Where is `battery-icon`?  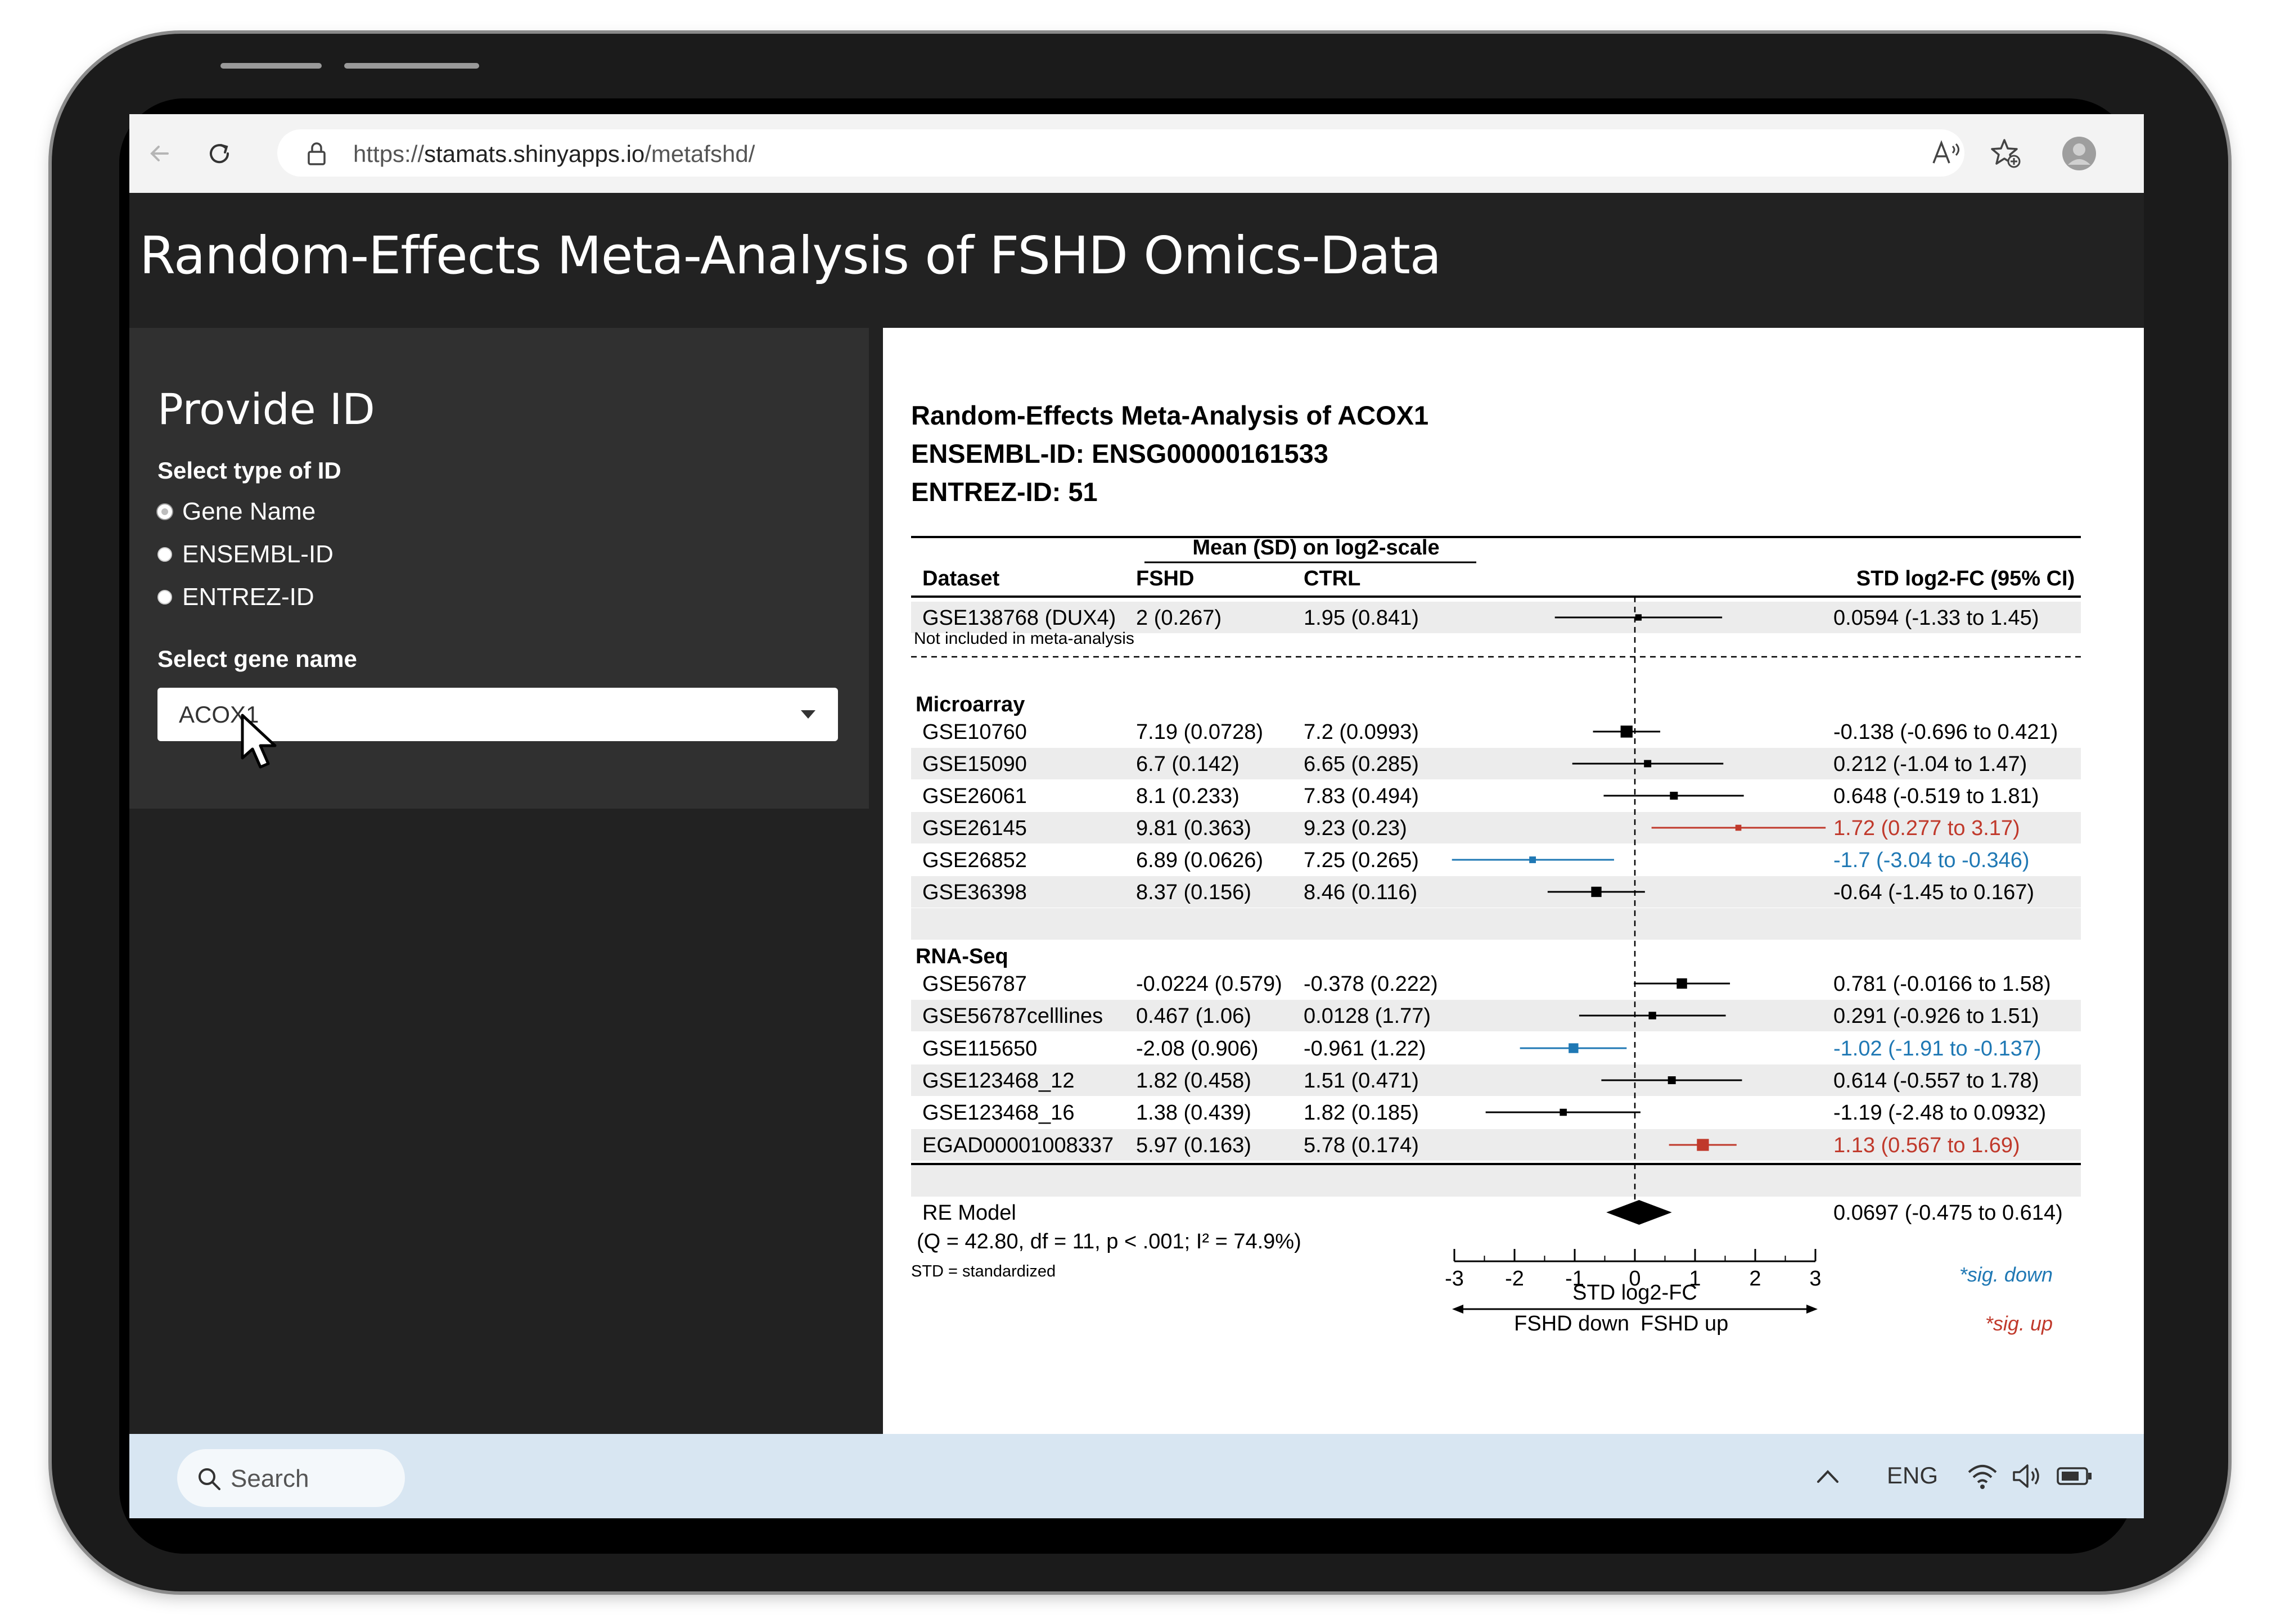 battery-icon is located at coordinates (2075, 1476).